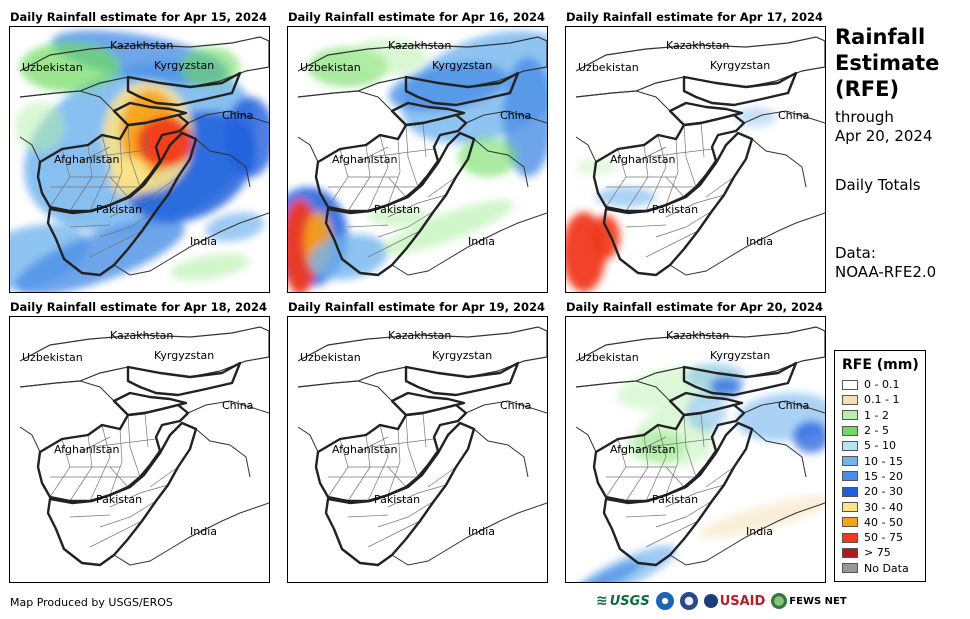  I want to click on legend-item: 0.1 - 1, so click(883, 399).